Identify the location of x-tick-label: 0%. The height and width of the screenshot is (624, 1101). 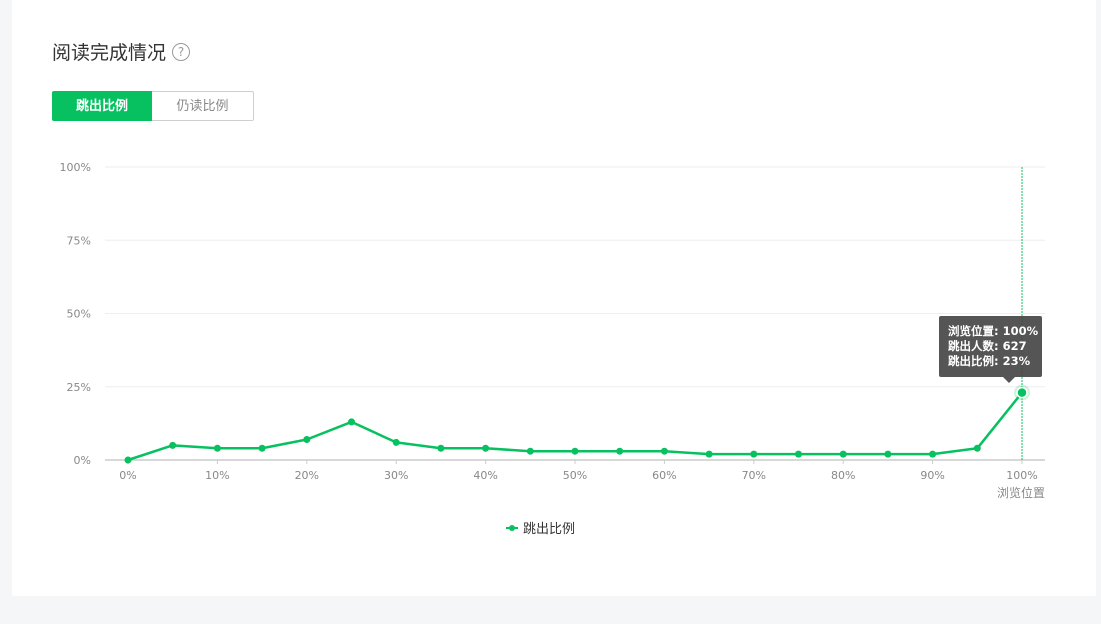
(127, 475).